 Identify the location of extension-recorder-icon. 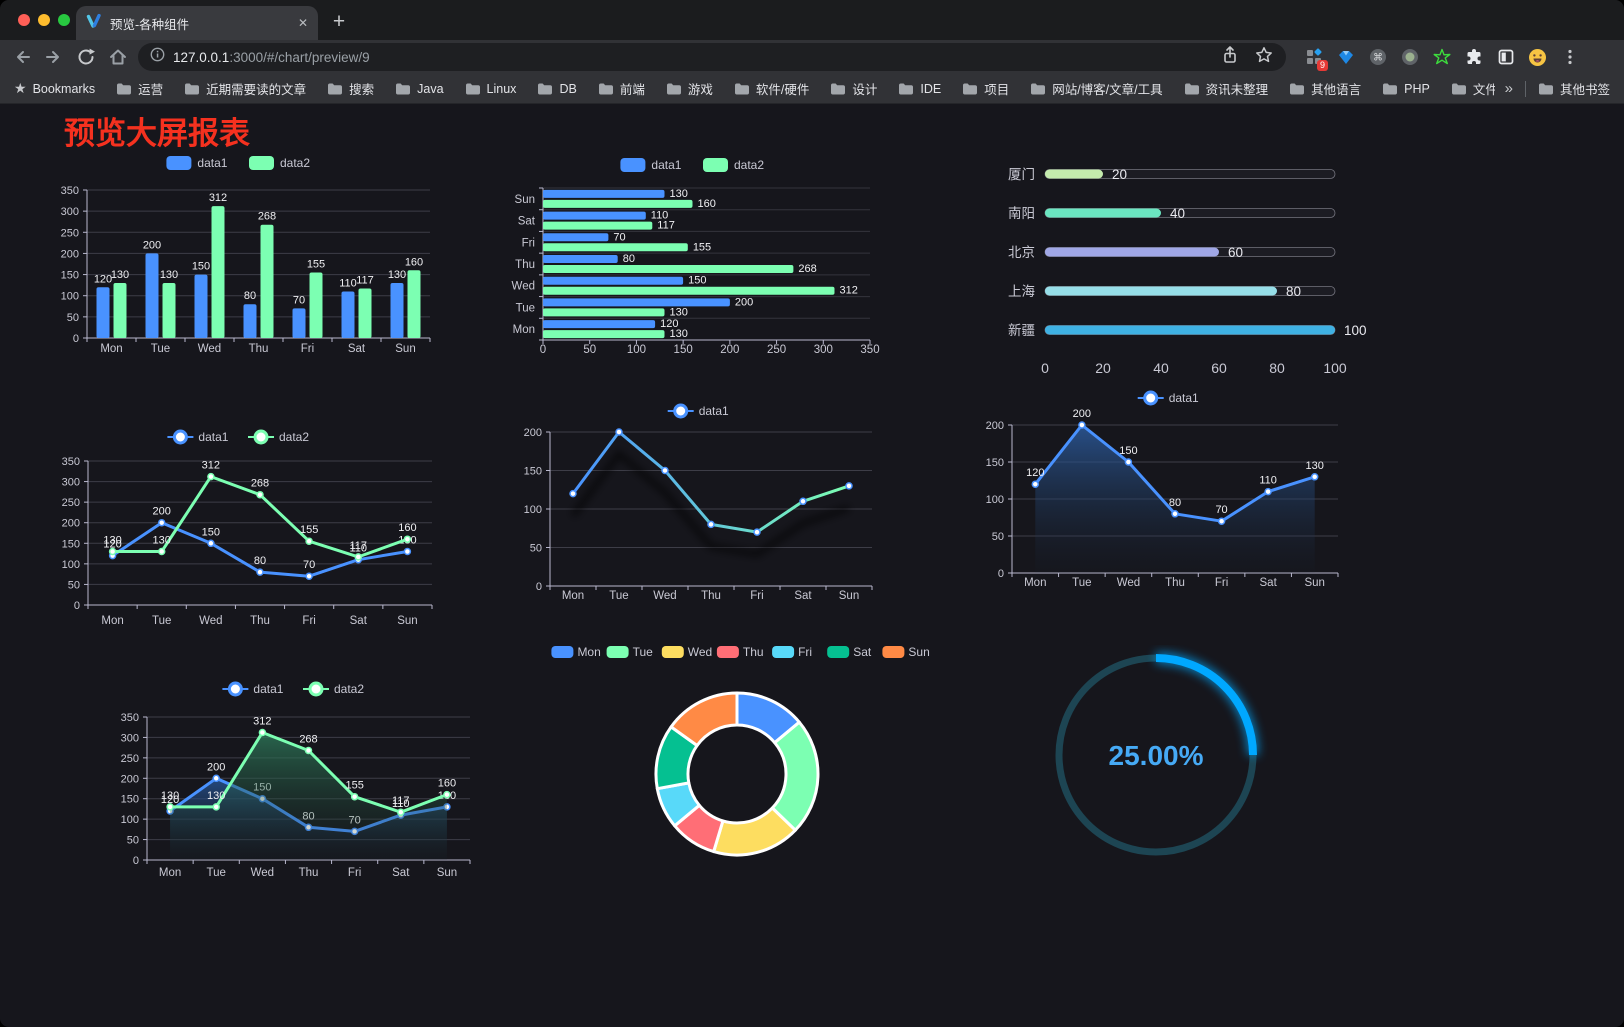
(1409, 57).